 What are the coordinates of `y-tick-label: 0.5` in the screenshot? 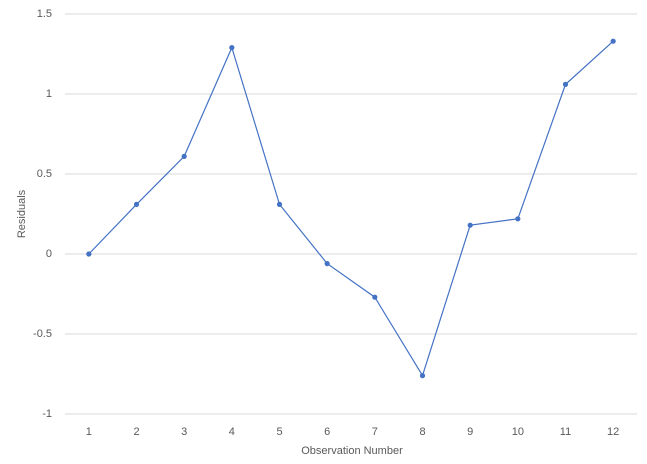 It's located at (44, 174).